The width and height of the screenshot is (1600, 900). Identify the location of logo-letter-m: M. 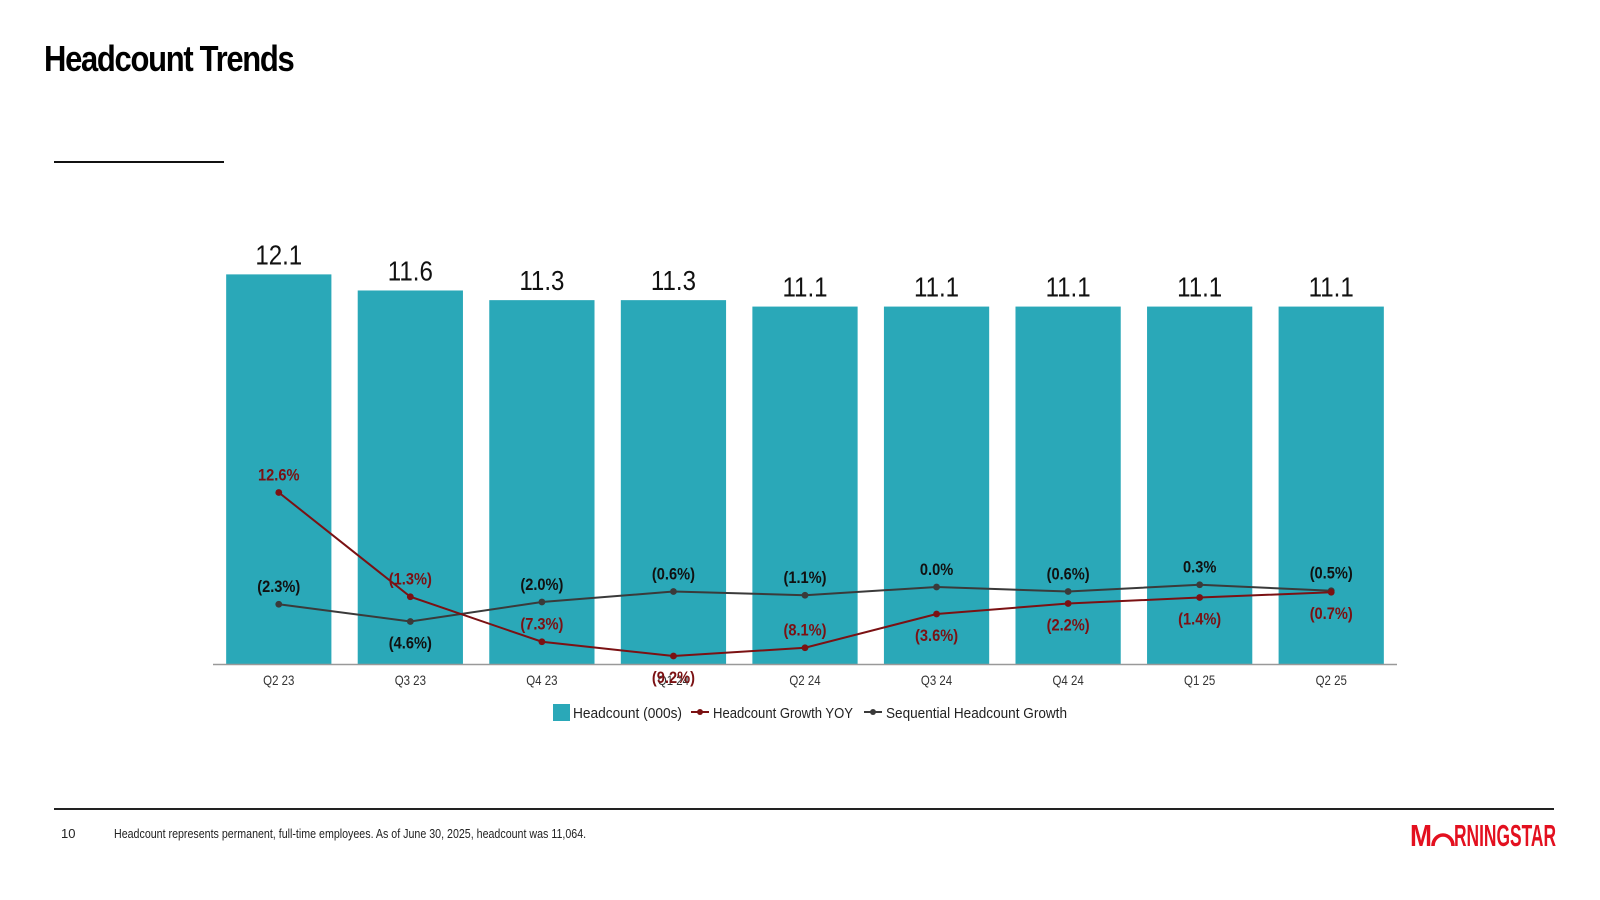
(1421, 834).